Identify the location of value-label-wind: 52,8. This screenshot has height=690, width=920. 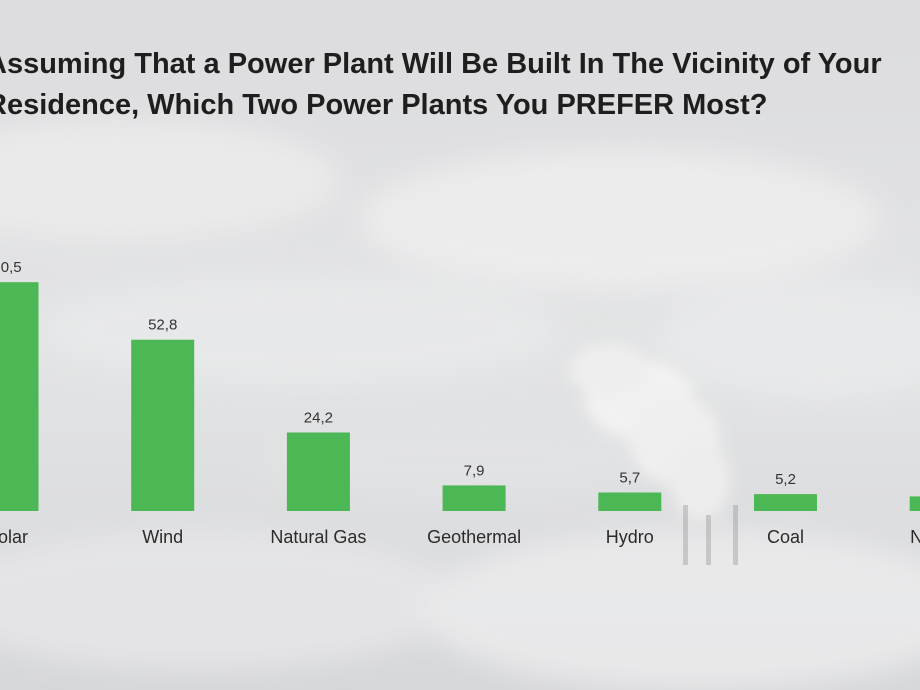
(162, 325).